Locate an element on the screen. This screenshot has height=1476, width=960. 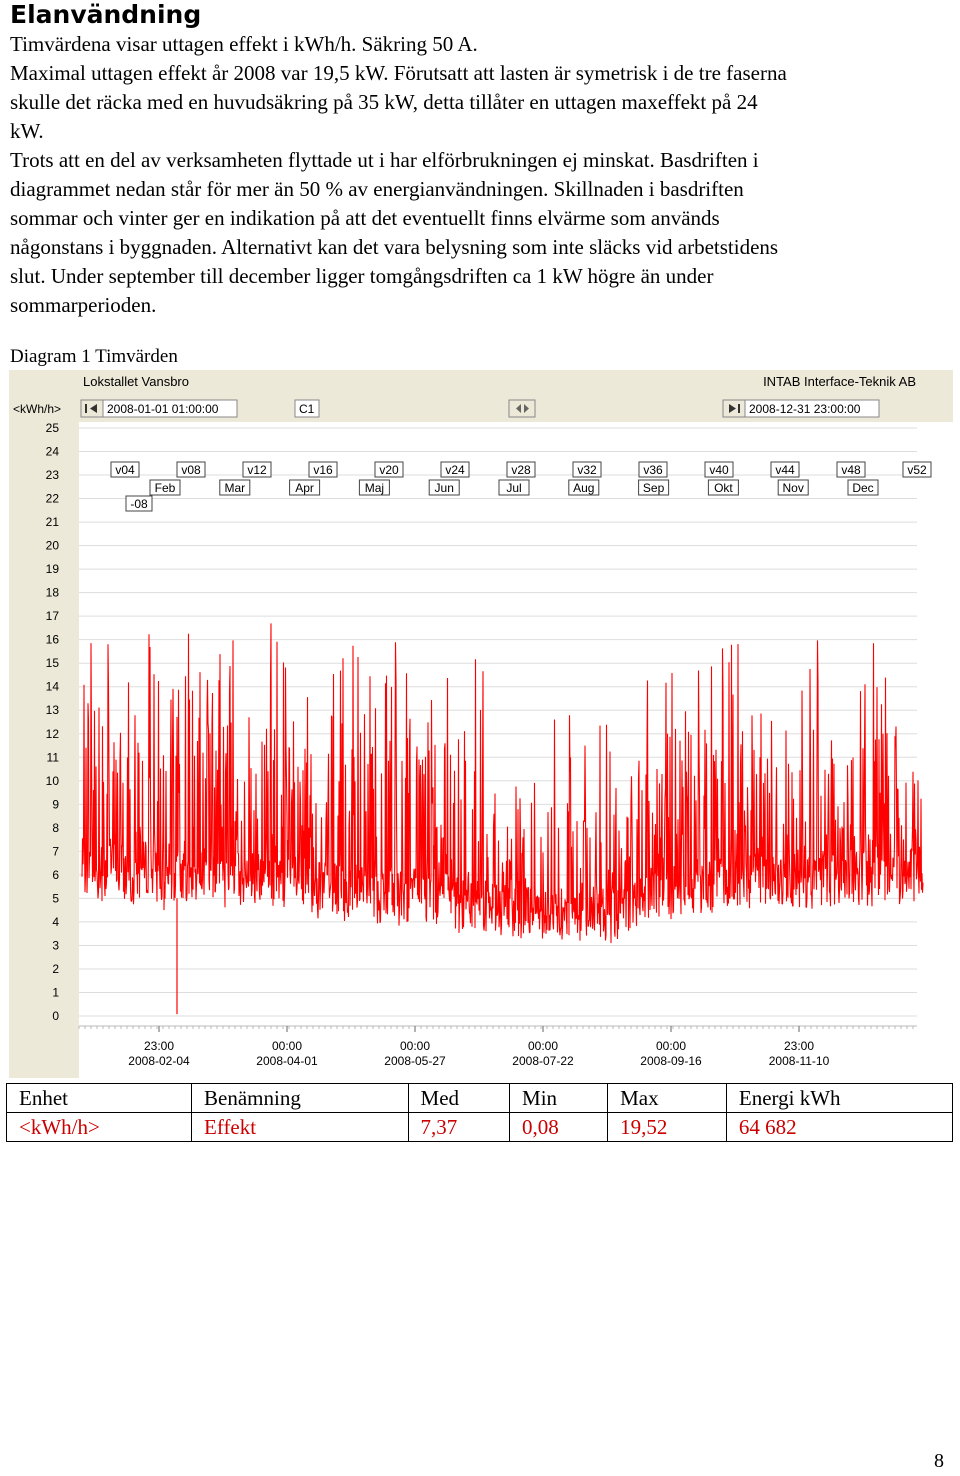
y-tick-label: 23 is located at coordinates (53, 475).